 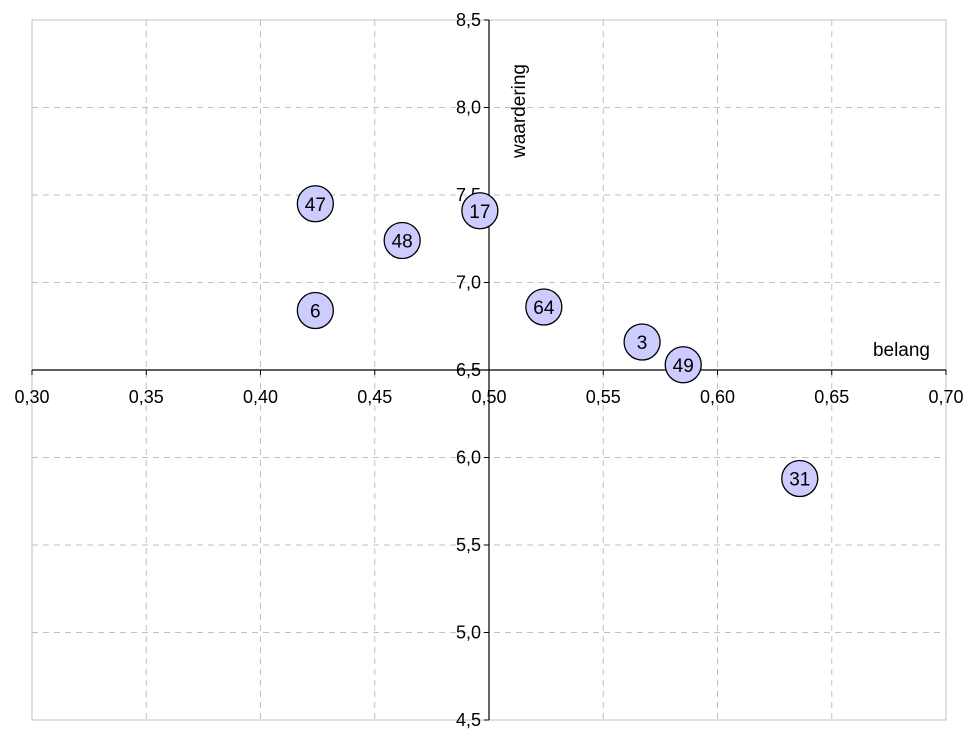 I want to click on data-point: 31, so click(x=800, y=478).